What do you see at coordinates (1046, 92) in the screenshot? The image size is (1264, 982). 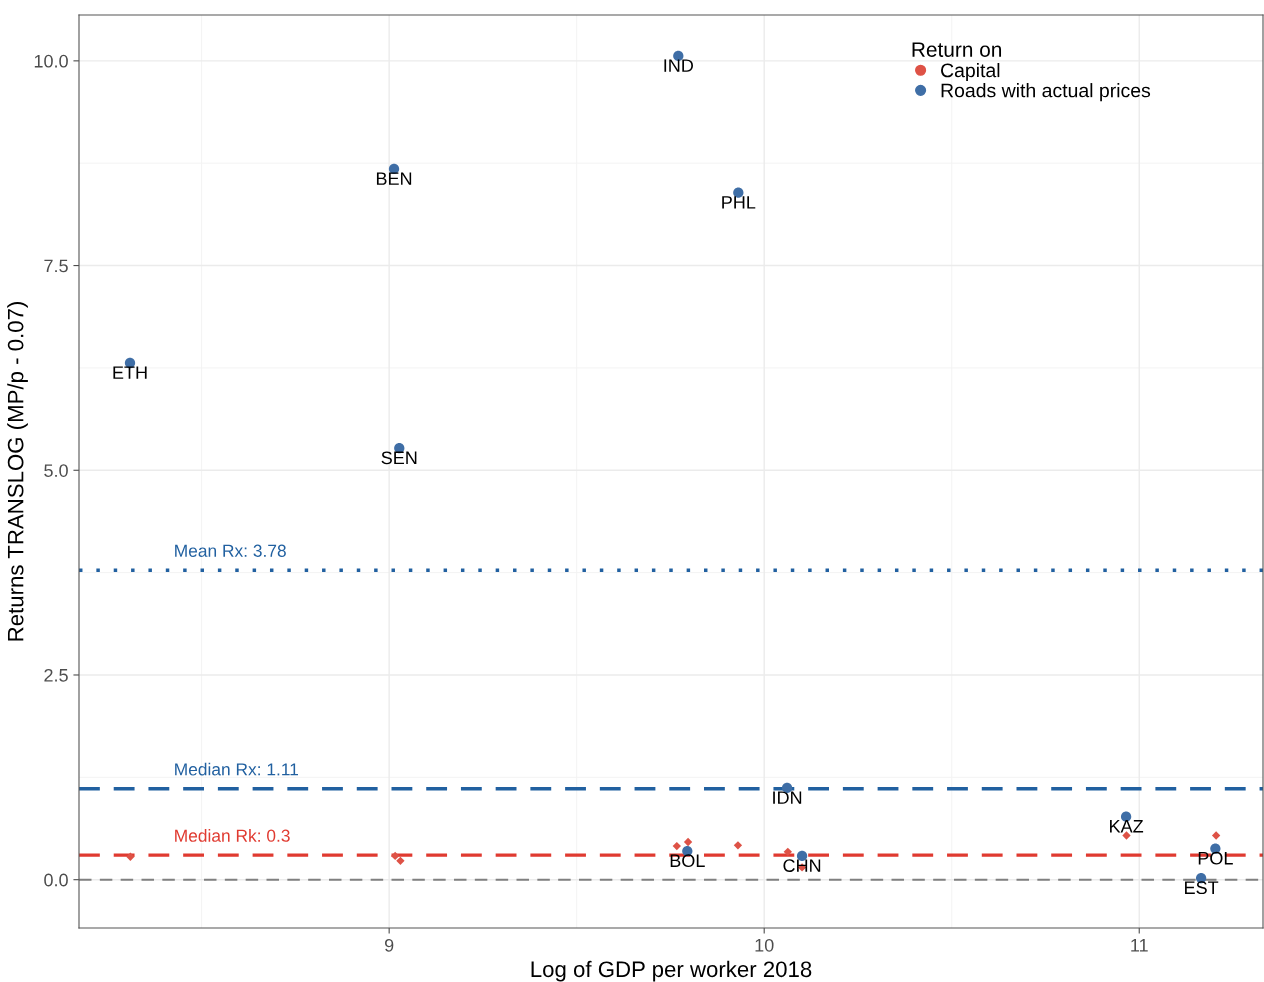 I see `legend-label: Roads with actual prices` at bounding box center [1046, 92].